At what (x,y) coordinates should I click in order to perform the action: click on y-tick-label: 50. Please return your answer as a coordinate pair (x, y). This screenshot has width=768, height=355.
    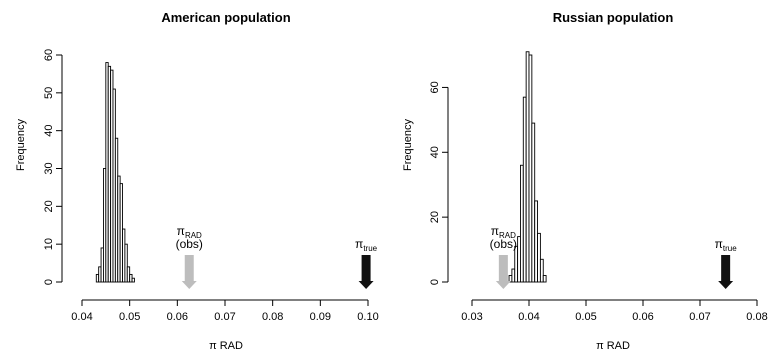
    Looking at the image, I should click on (49, 93).